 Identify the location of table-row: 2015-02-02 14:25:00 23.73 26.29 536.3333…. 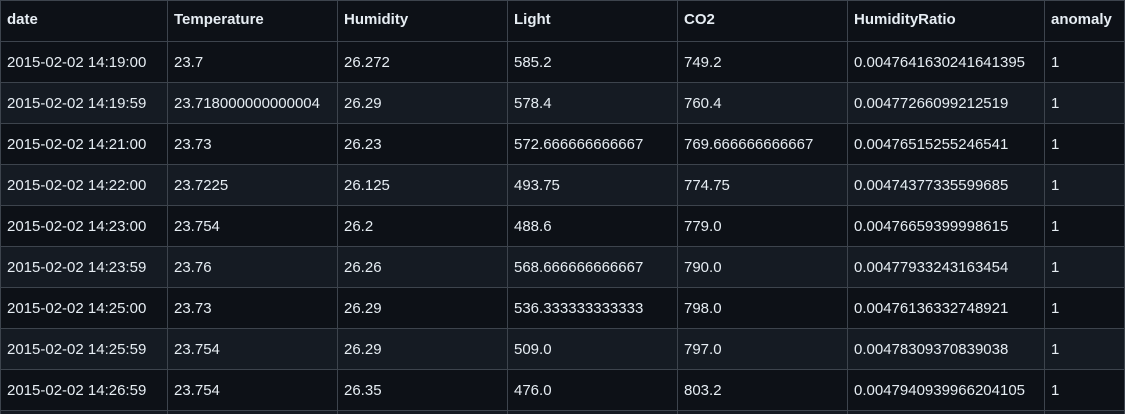
(562, 308).